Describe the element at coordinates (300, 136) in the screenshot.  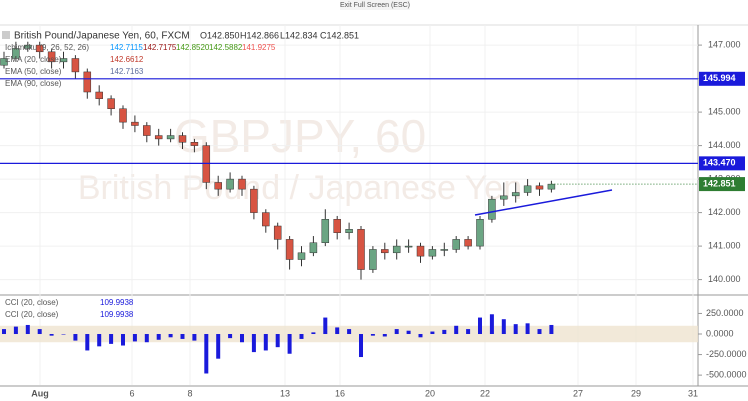
I see `watermark: GBPJPY, 60` at that location.